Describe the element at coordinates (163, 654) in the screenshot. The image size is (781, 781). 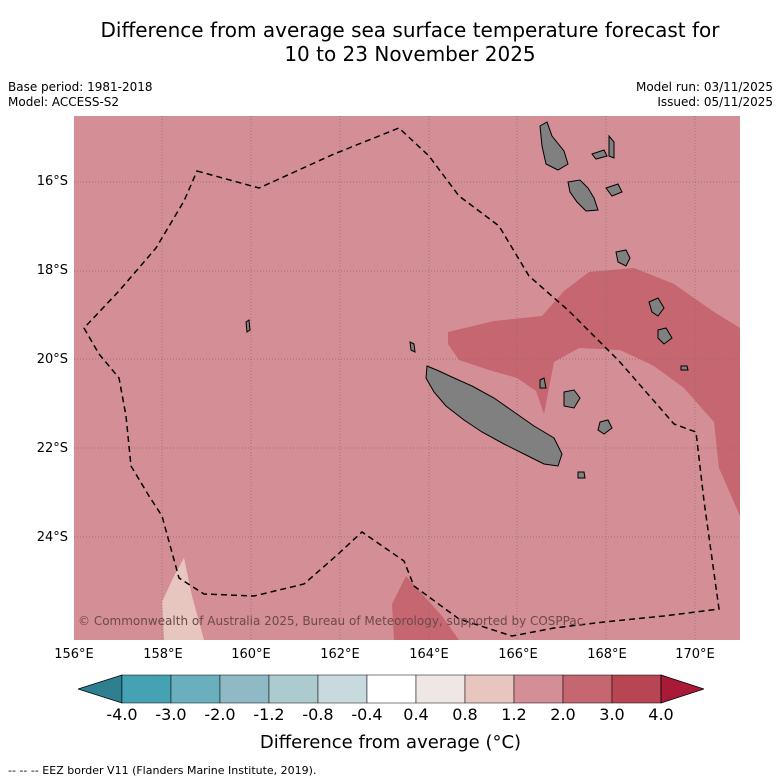
I see `lon-label-158e: 158°E` at that location.